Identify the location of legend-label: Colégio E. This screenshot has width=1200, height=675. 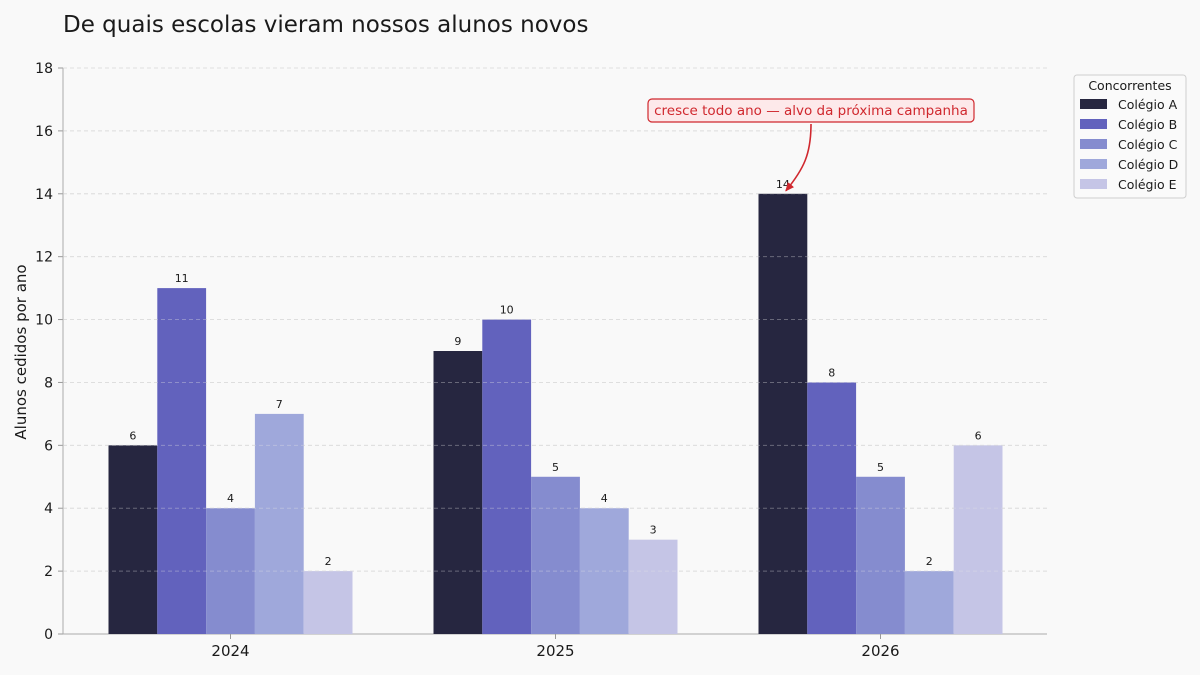
(1147, 184).